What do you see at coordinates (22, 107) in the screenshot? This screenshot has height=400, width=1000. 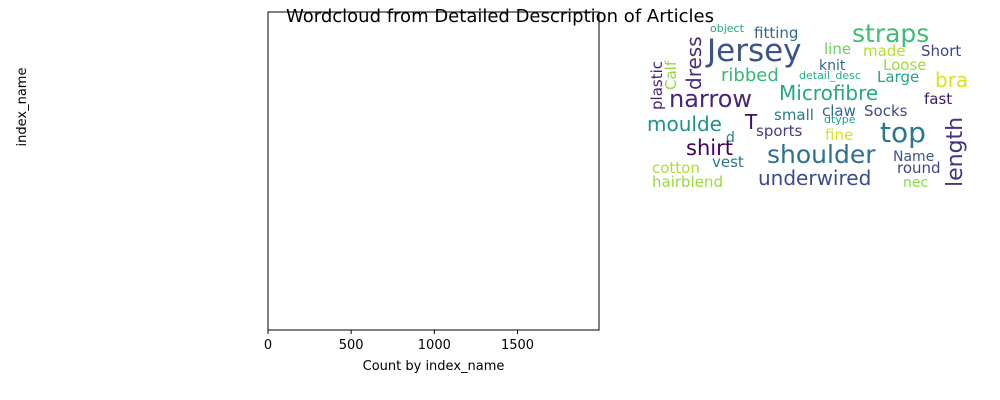 I see `y-axis-label: index_name` at bounding box center [22, 107].